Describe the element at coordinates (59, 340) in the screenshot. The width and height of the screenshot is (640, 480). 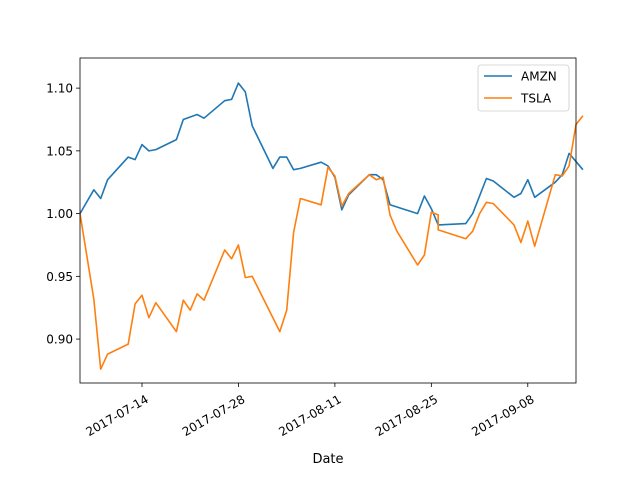
I see `y-tick-label: 0.90` at that location.